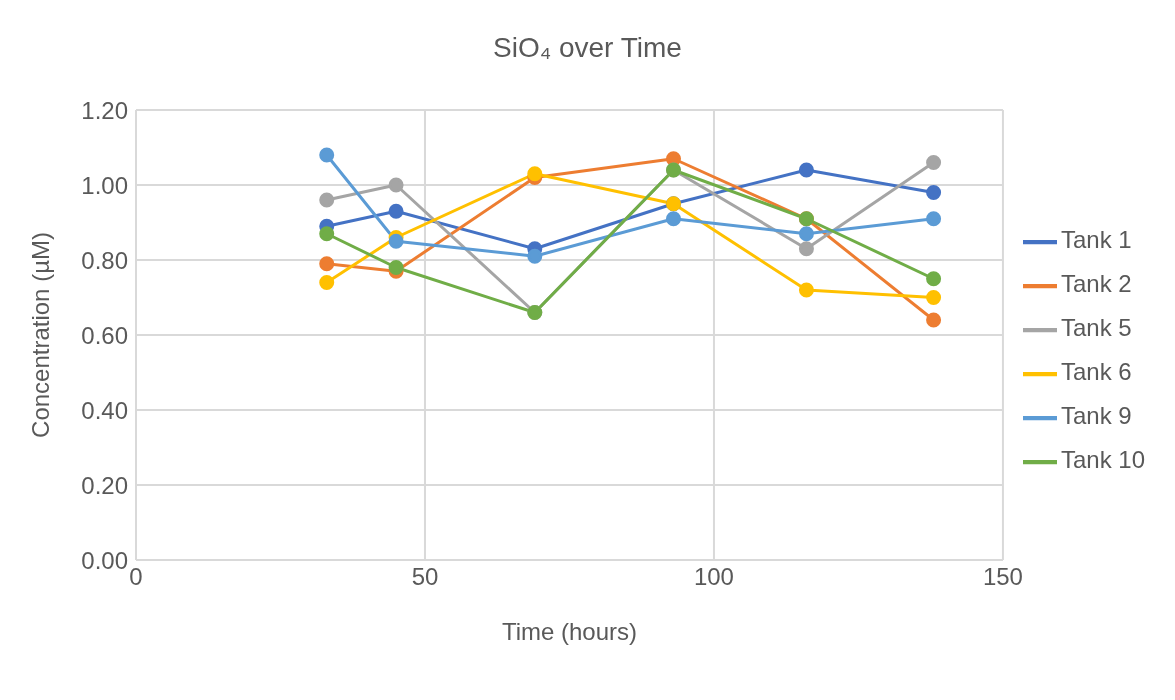 This screenshot has width=1175, height=700. Describe the element at coordinates (104, 110) in the screenshot. I see `y-tick-label: 1.20` at that location.